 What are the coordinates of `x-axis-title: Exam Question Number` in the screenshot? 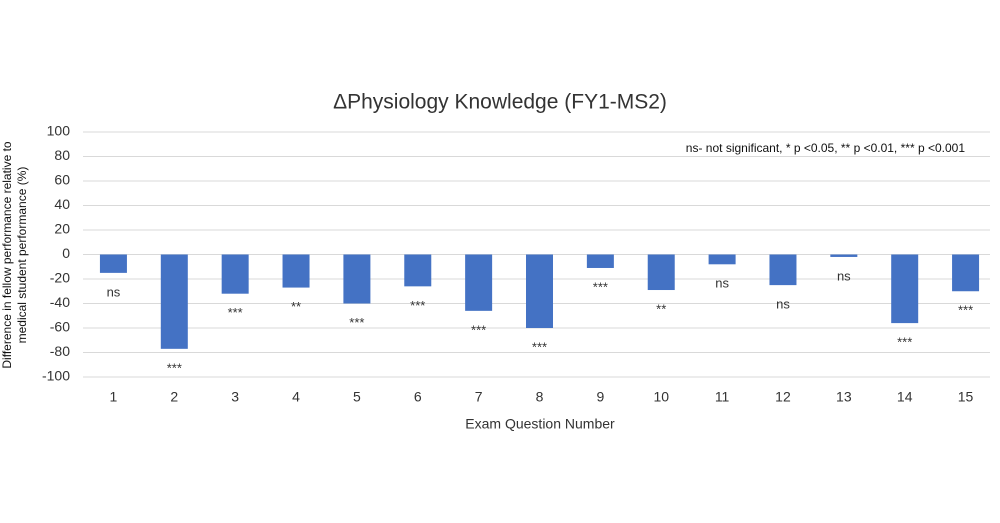 It's located at (540, 424).